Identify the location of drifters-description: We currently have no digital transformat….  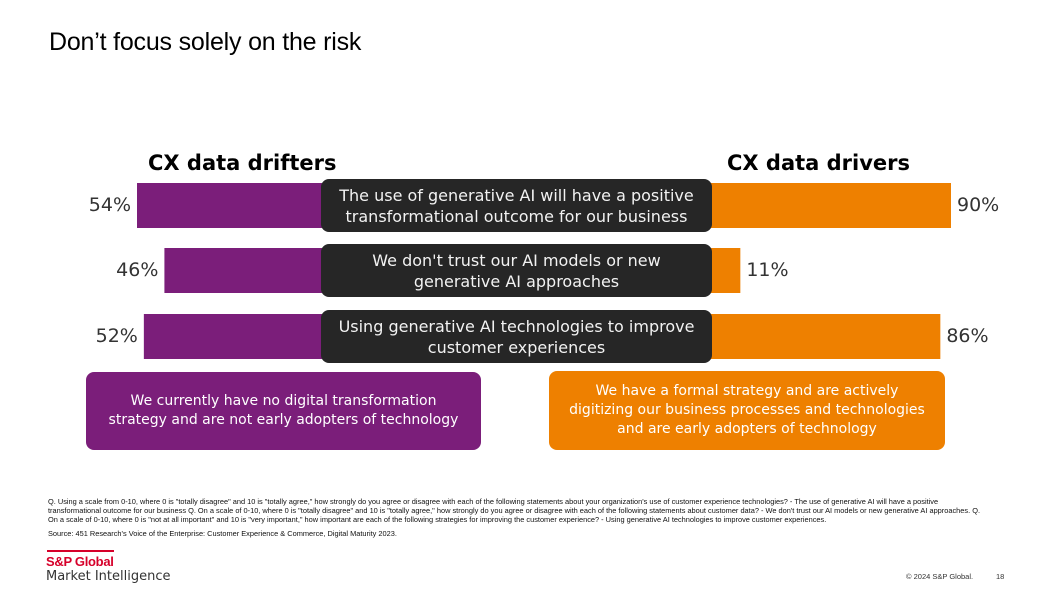
(283, 411).